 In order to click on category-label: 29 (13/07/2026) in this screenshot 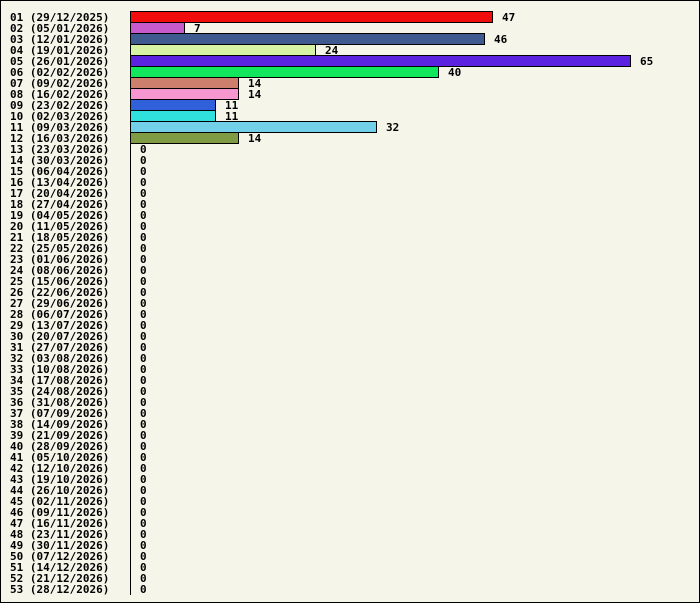, I will do `click(60, 325)`.